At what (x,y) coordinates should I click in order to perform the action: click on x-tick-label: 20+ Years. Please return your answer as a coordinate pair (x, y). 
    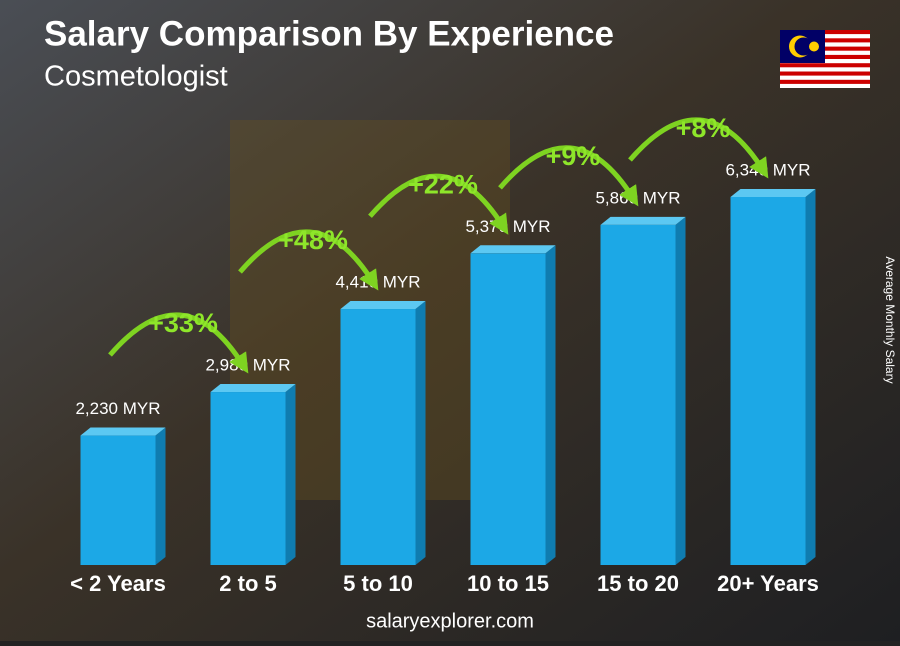
    Looking at the image, I should click on (768, 583).